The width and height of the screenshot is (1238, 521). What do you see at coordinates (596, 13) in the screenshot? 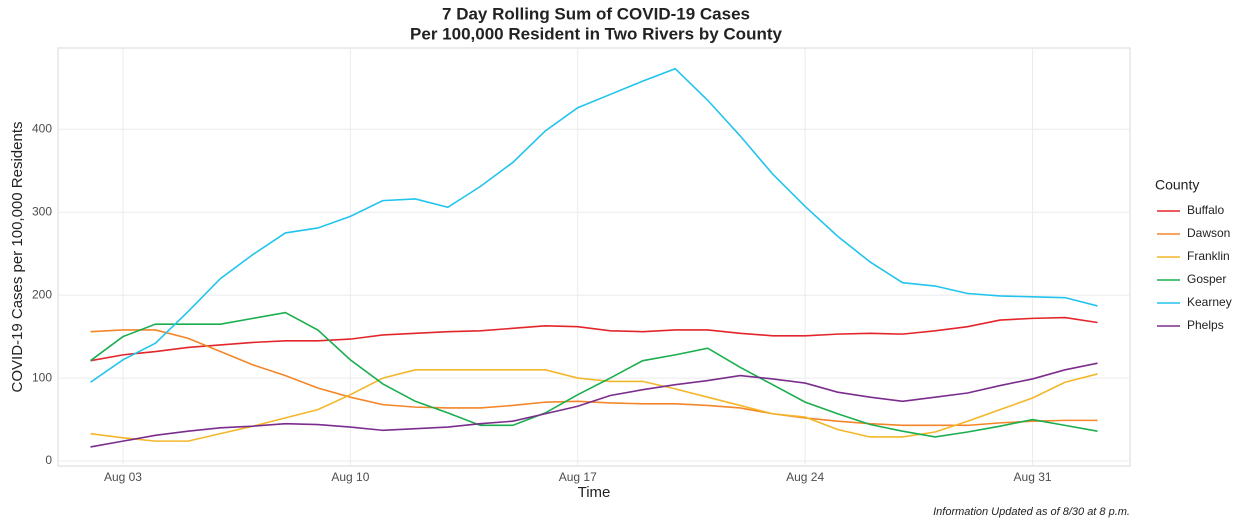
I see `chart-title: 7 Day Rolling Sum of COVID-19 Cases` at bounding box center [596, 13].